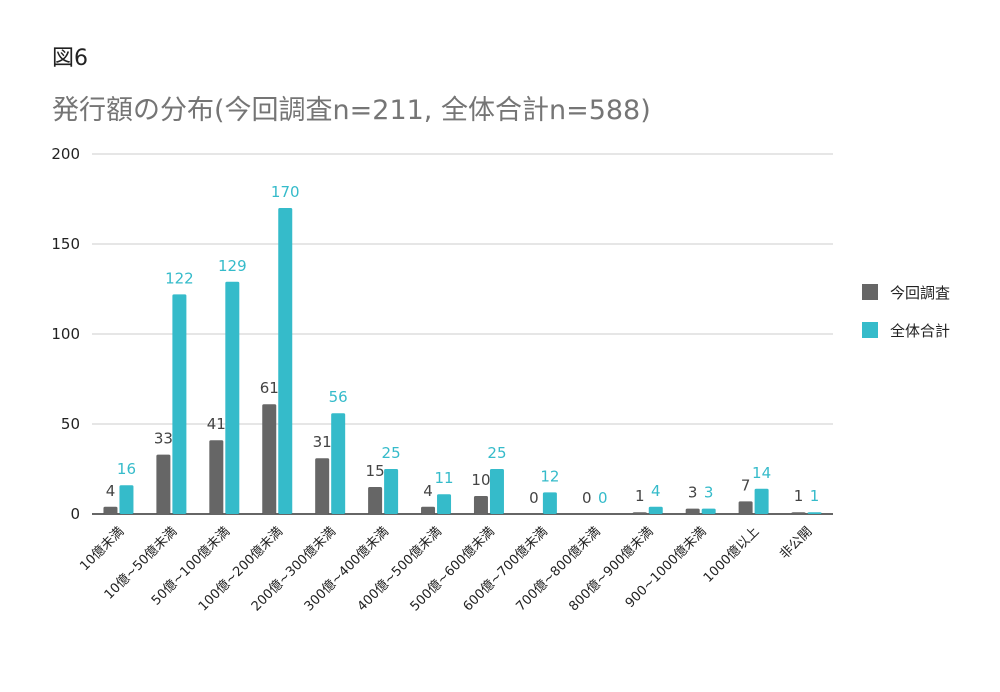 Image resolution: width=1000 pixels, height=692 pixels. Describe the element at coordinates (351, 110) in the screenshot. I see `chart-title: 発行額の分布(今回調査n=211, 全体合計n=588)` at that location.